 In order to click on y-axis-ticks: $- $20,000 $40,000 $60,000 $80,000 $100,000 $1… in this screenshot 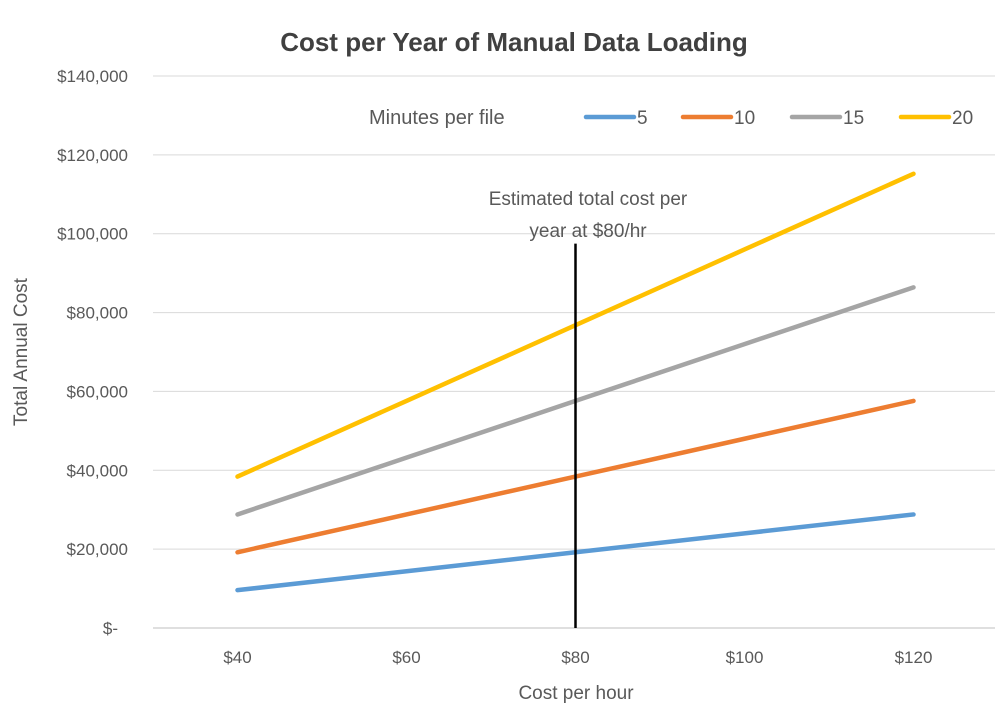, I will do `click(92, 352)`.